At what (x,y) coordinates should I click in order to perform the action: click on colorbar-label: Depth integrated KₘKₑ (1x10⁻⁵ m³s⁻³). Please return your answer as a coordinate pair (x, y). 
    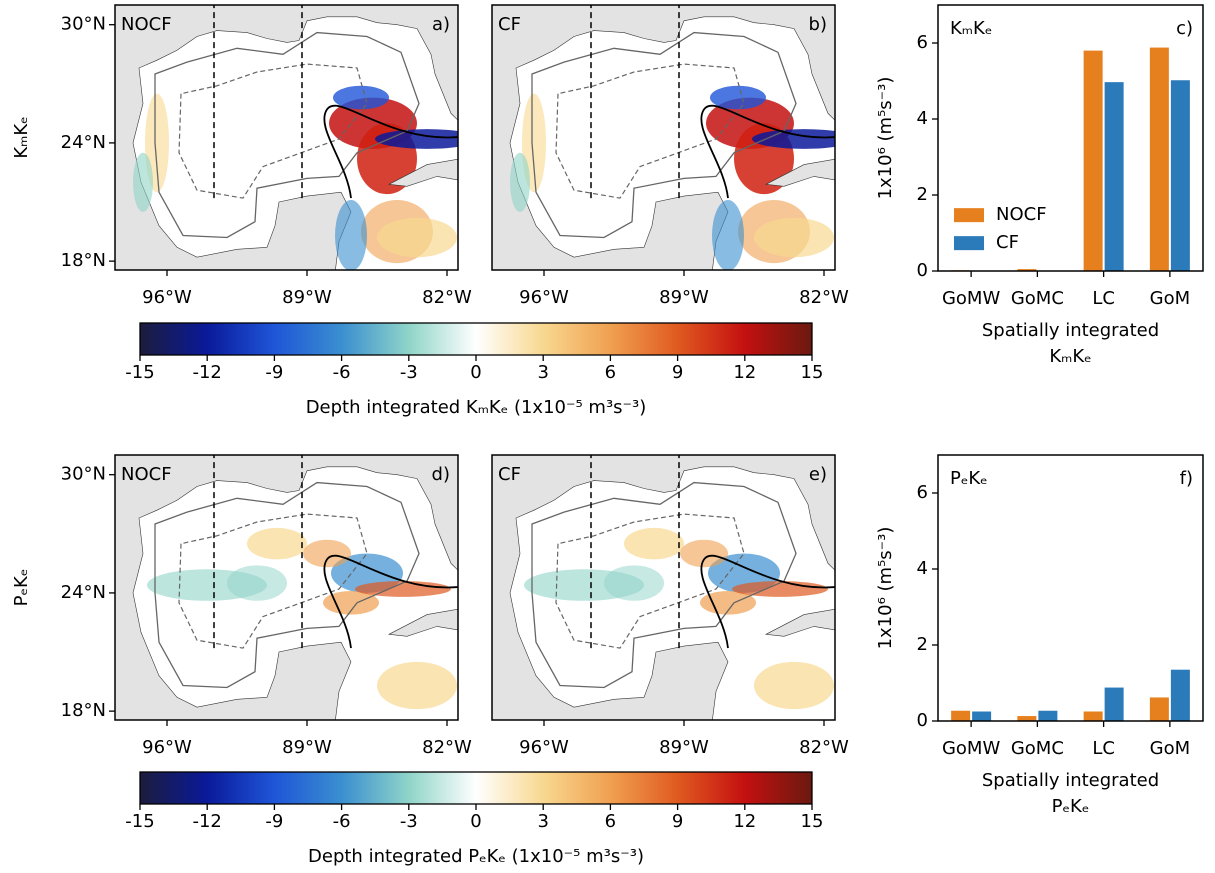
    Looking at the image, I should click on (476, 407).